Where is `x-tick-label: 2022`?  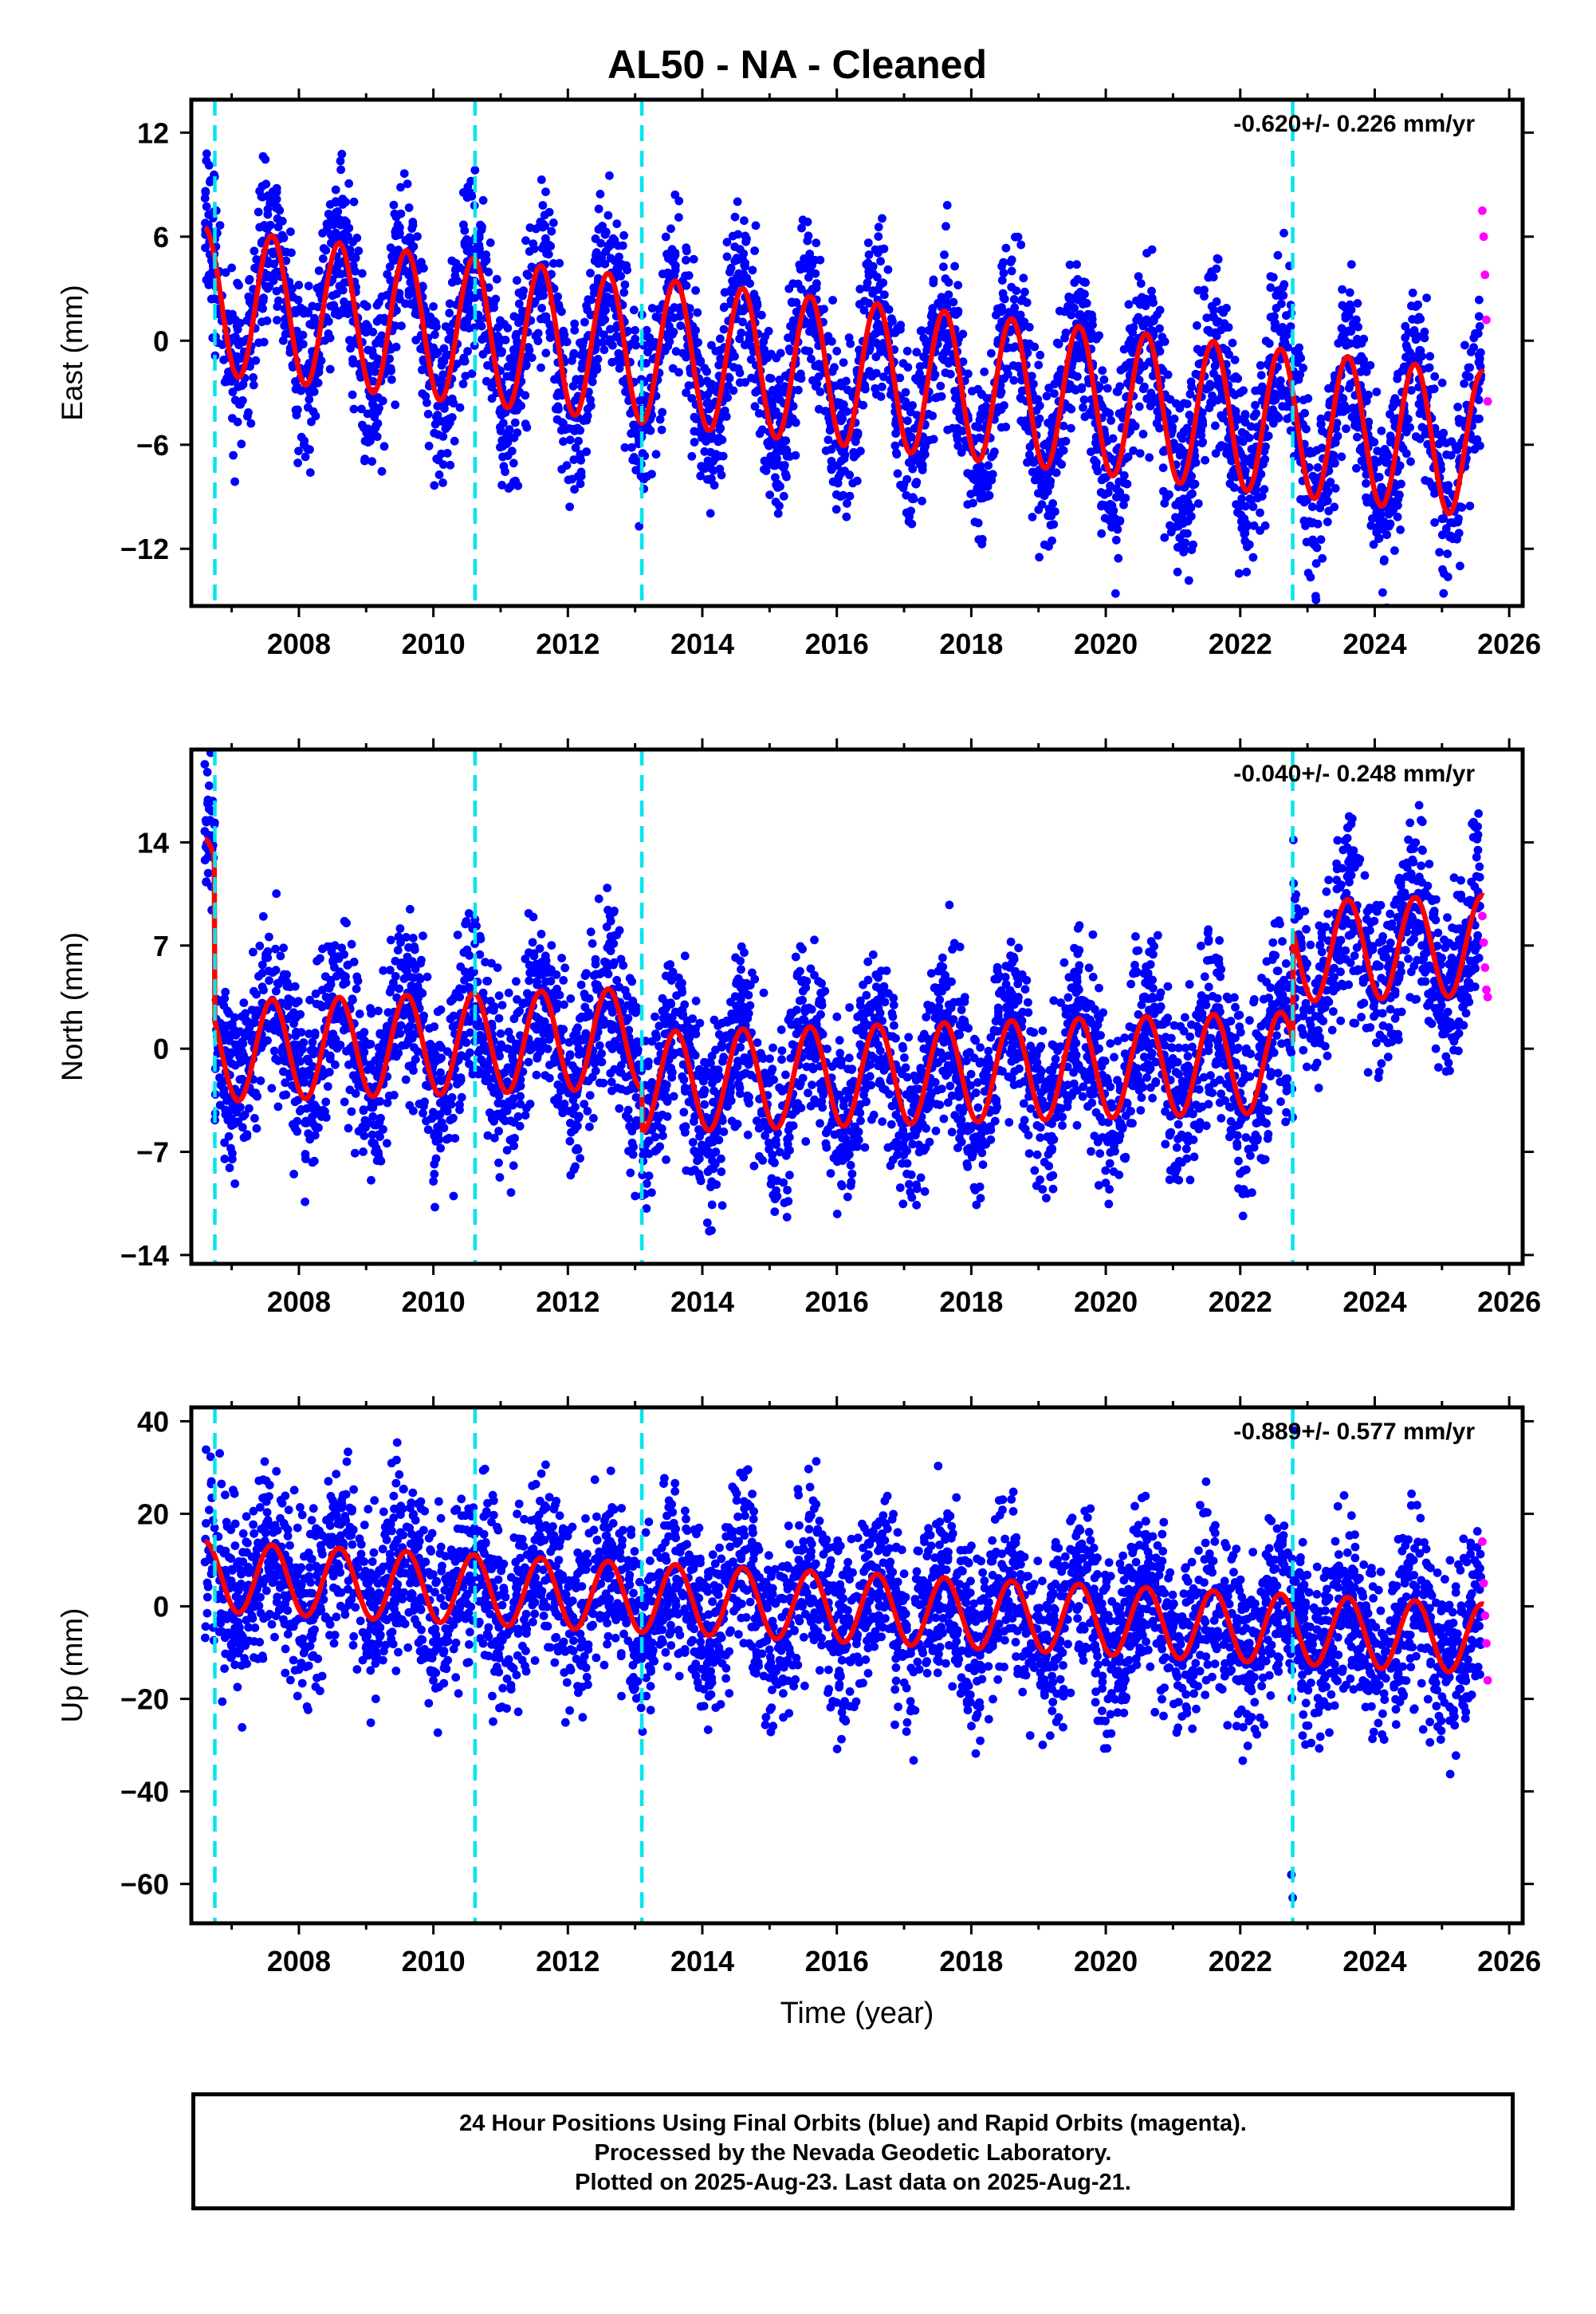
x-tick-label: 2022 is located at coordinates (1240, 644).